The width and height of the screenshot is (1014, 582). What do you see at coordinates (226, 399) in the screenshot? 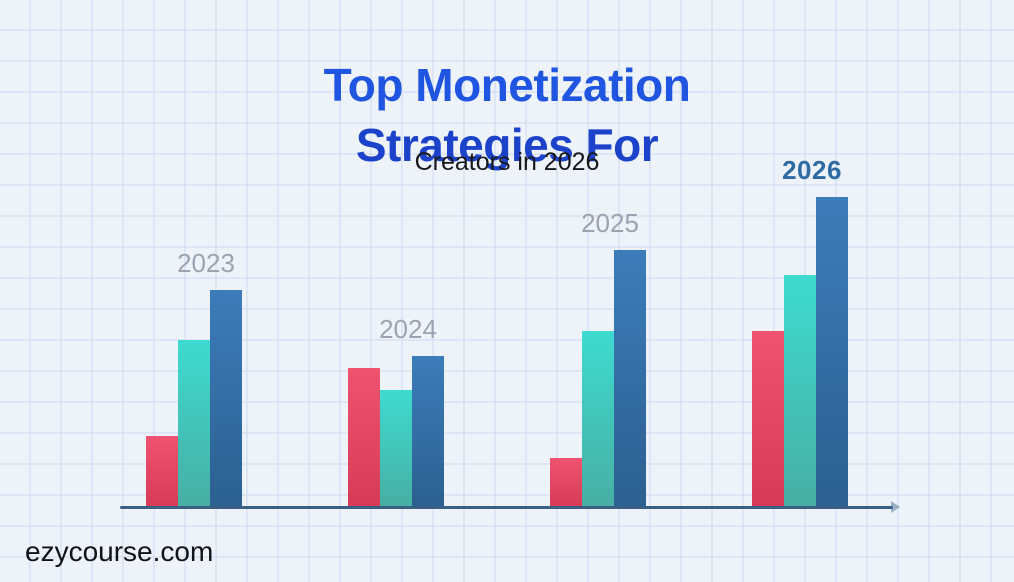
I see `bar-2023-blue` at bounding box center [226, 399].